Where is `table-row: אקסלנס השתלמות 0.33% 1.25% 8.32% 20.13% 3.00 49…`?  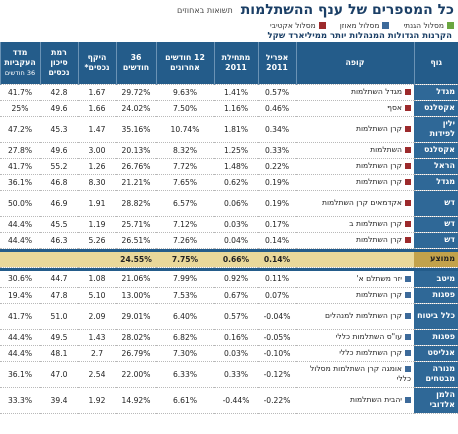 table-row: אקסלנס השתלמות 0.33% 1.25% 8.32% 20.13% 3.00 49… is located at coordinates (229, 150).